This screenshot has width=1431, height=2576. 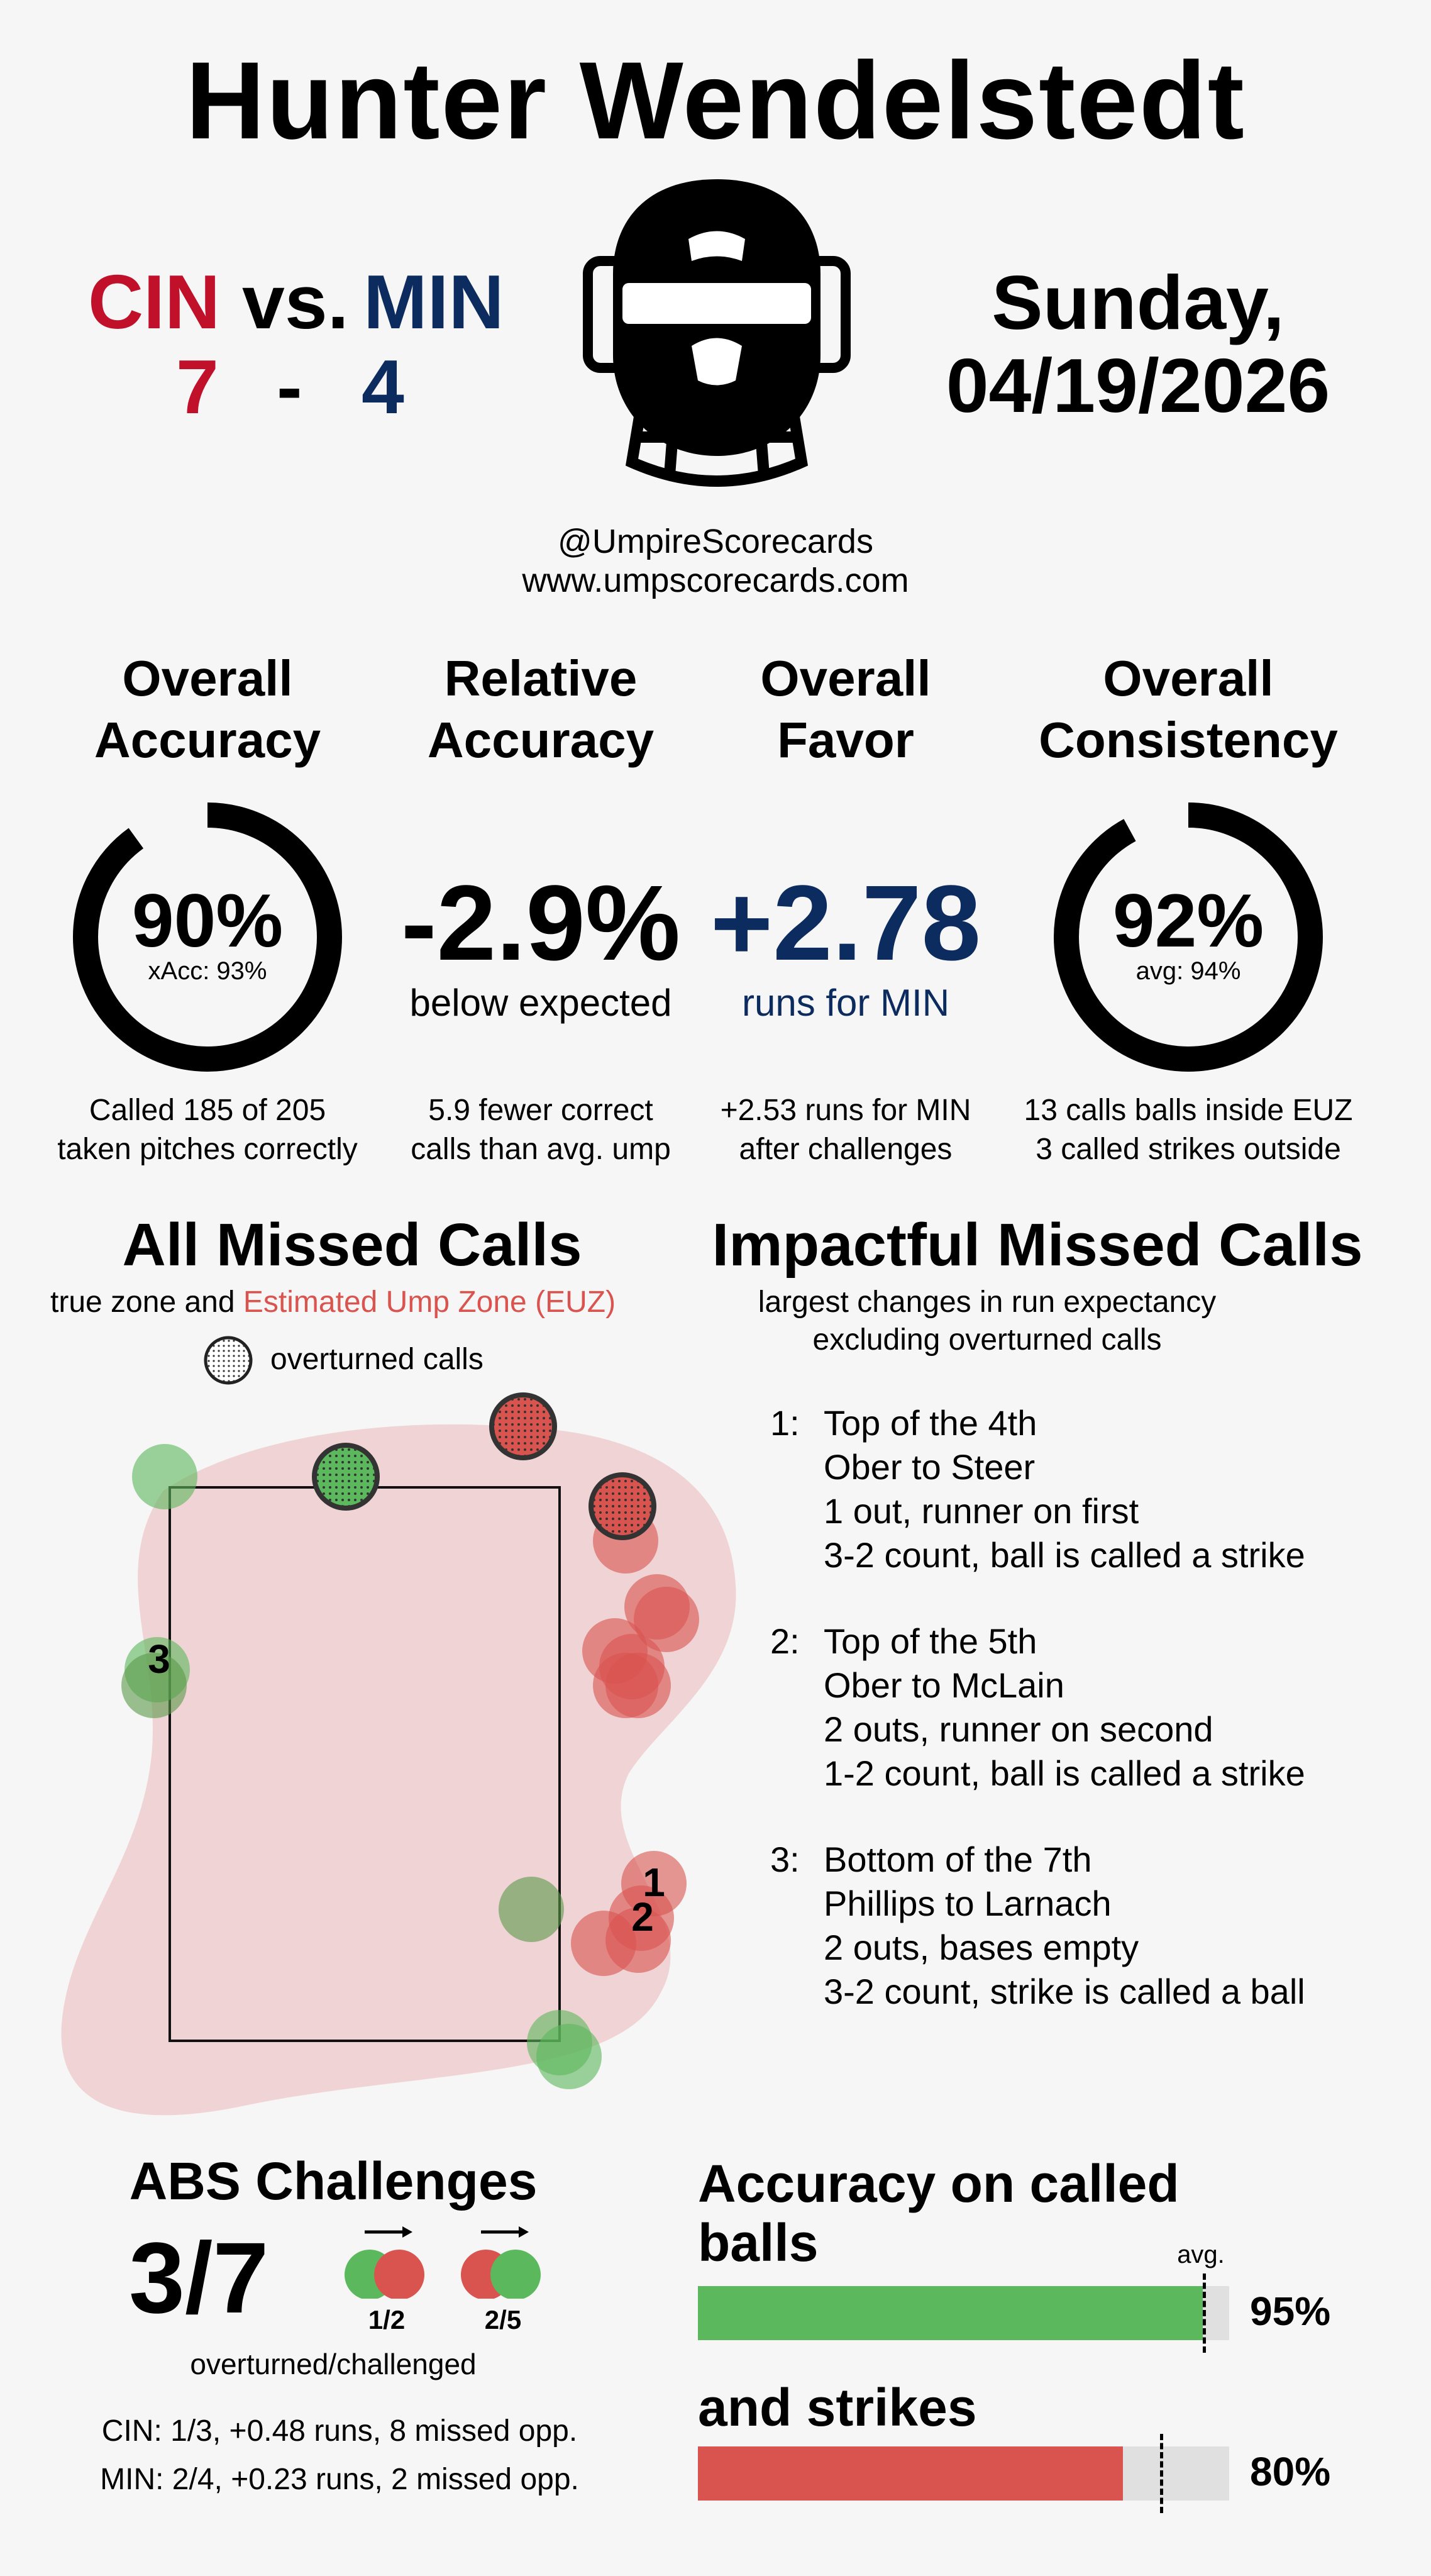 What do you see at coordinates (1162, 2473) in the screenshot?
I see `strikes-avg-marker` at bounding box center [1162, 2473].